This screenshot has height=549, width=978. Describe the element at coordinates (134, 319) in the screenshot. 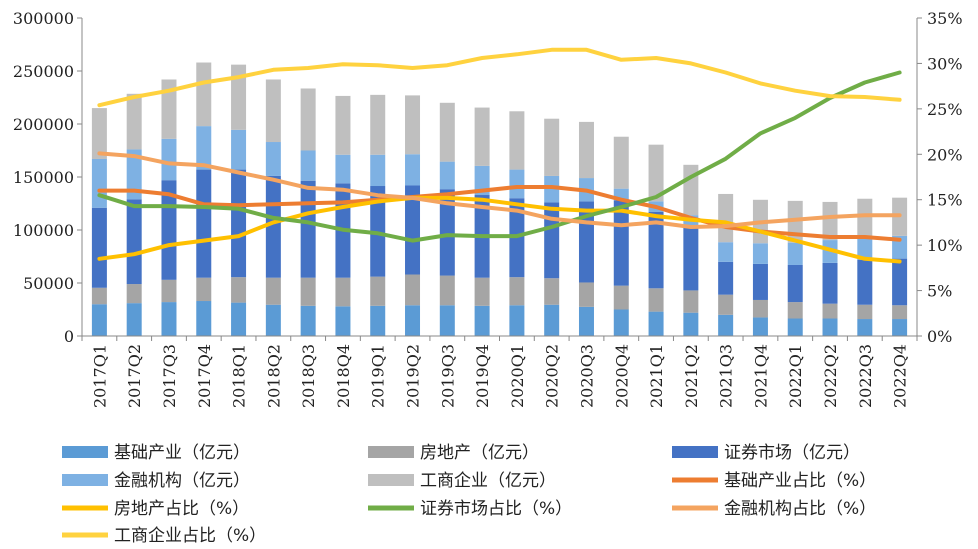

I see `bar-1-2017Q2` at that location.